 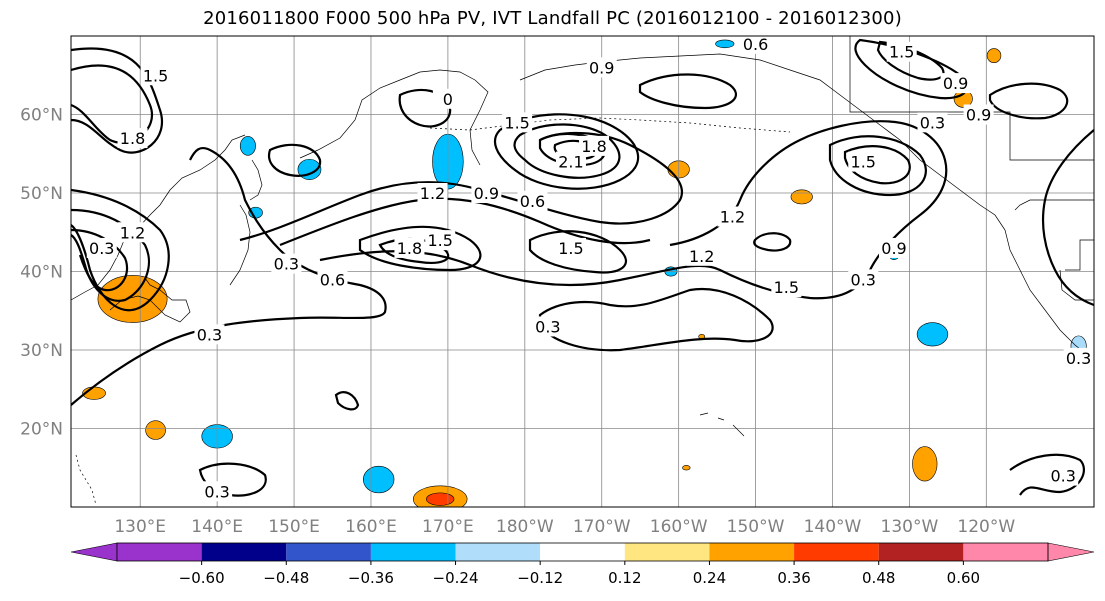 I want to click on longitude-tick-label: 130°E, so click(x=140, y=527).